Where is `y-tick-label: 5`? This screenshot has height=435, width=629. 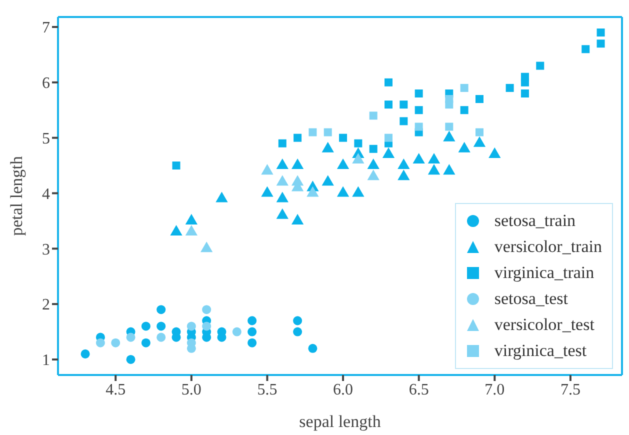
y-tick-label: 5 is located at coordinates (46, 139).